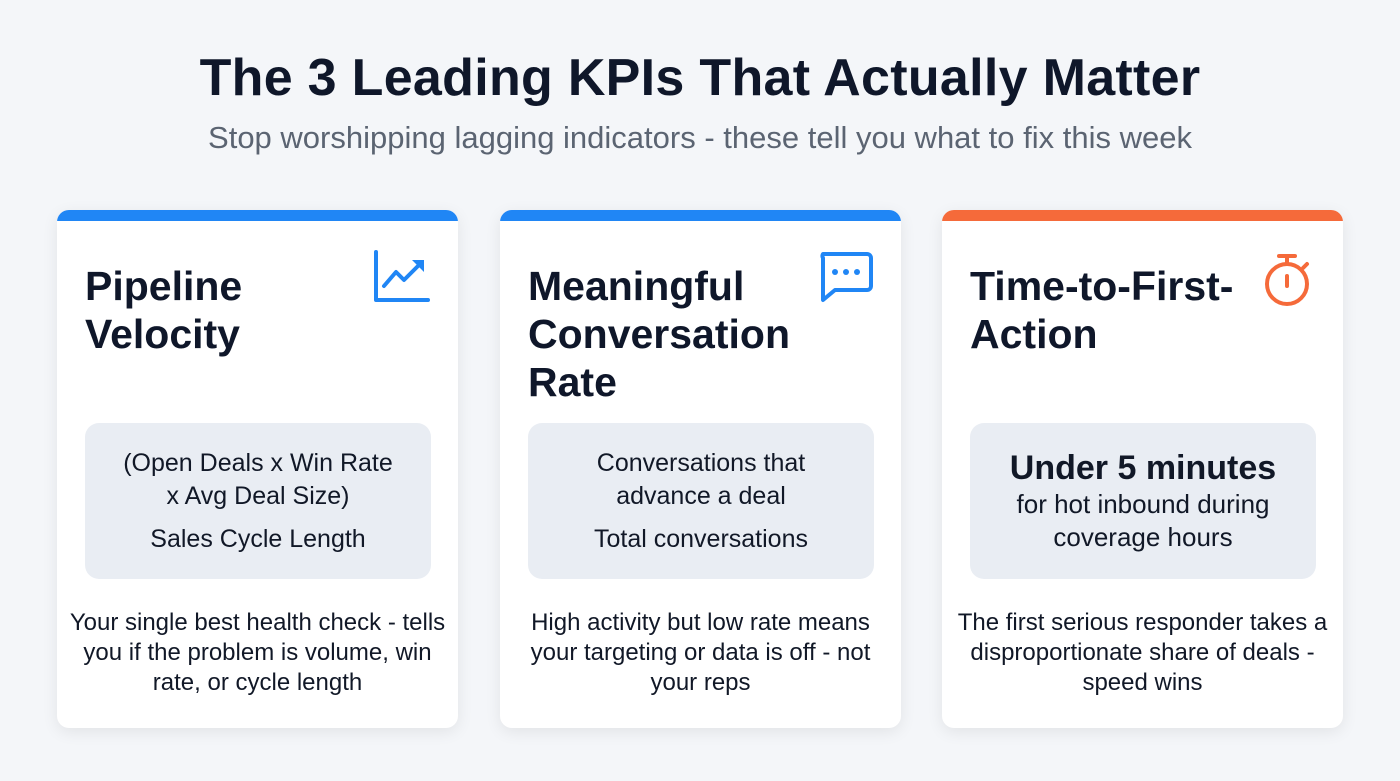 The height and width of the screenshot is (781, 1400). Describe the element at coordinates (164, 310) in the screenshot. I see `card-title: Pipeline Velocity` at that location.